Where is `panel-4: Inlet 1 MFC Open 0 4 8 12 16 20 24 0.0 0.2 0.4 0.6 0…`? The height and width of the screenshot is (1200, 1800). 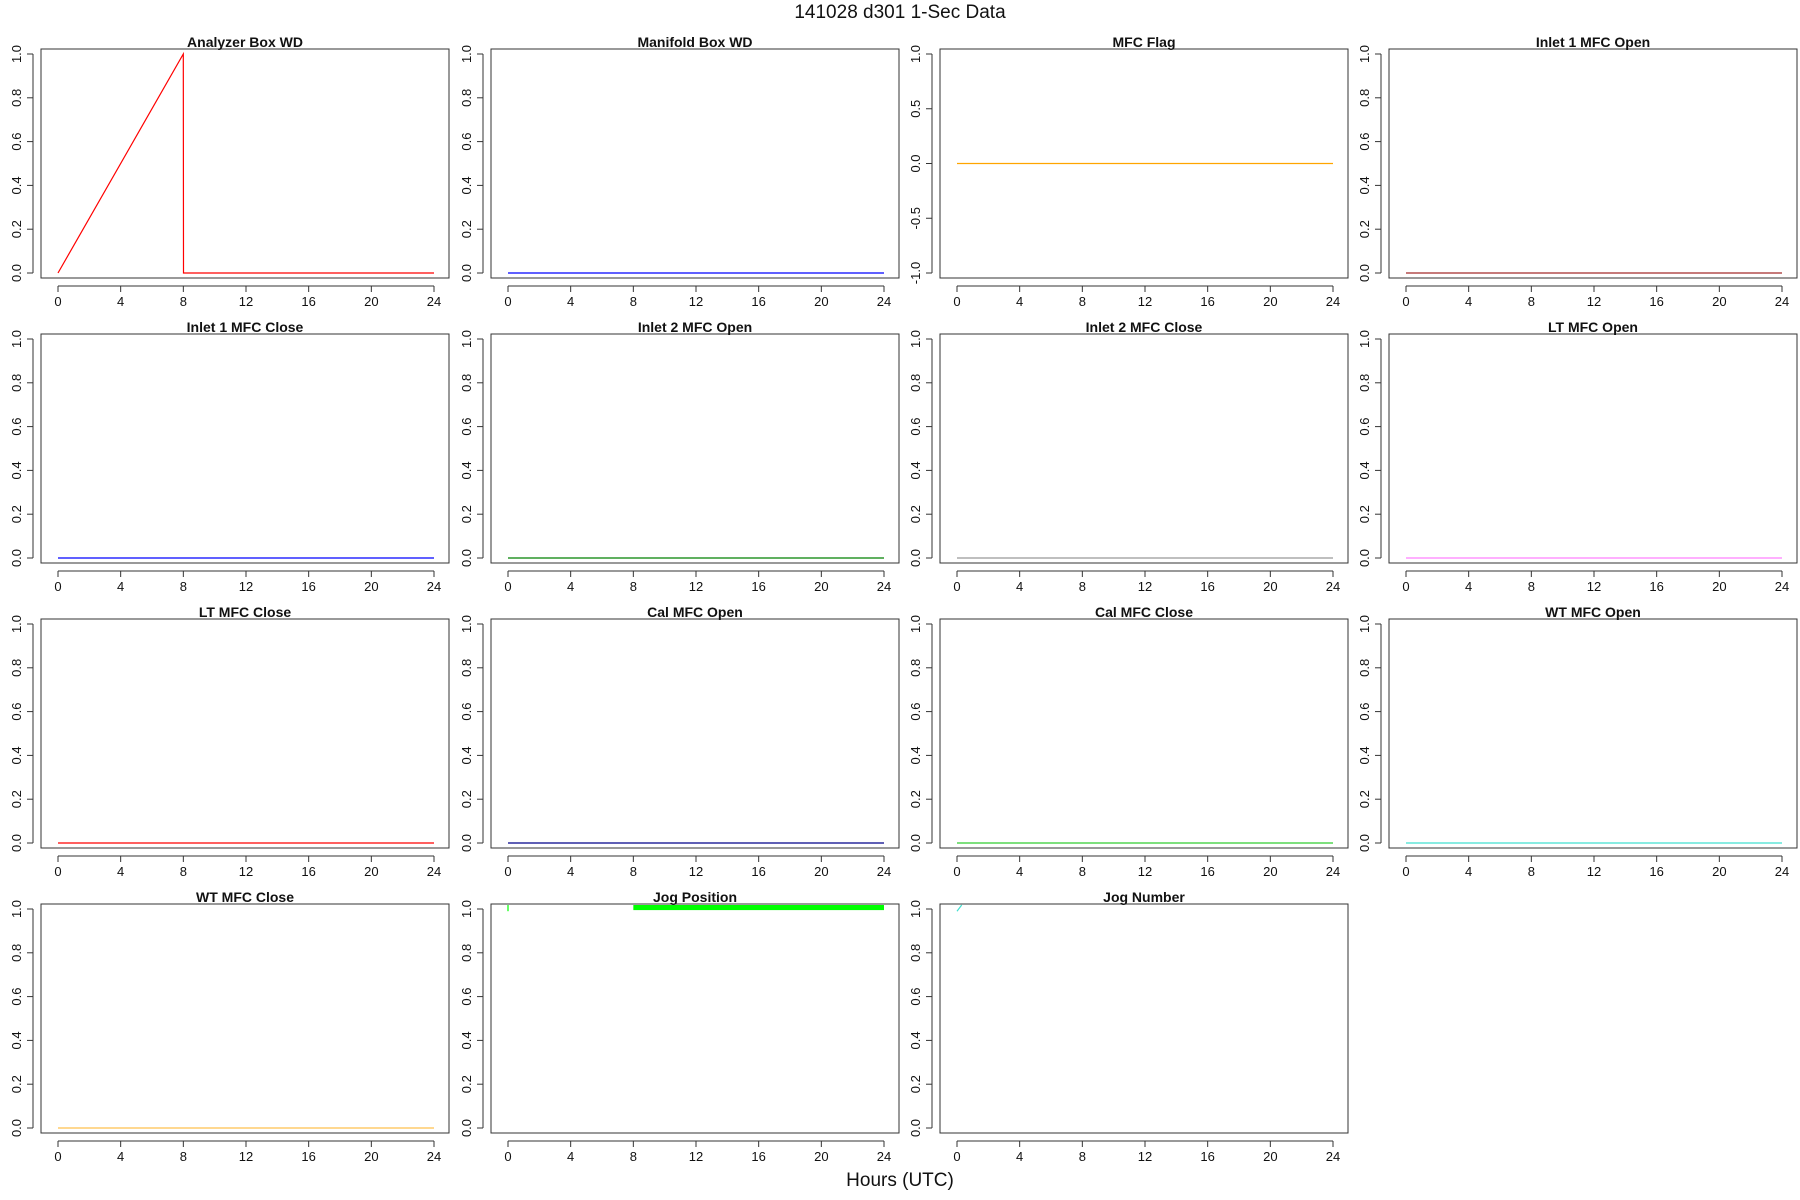
panel-4: Inlet 1 MFC Open 0 4 8 12 16 20 24 0.0 0.2 0.4 0.6 0… is located at coordinates (1577, 171).